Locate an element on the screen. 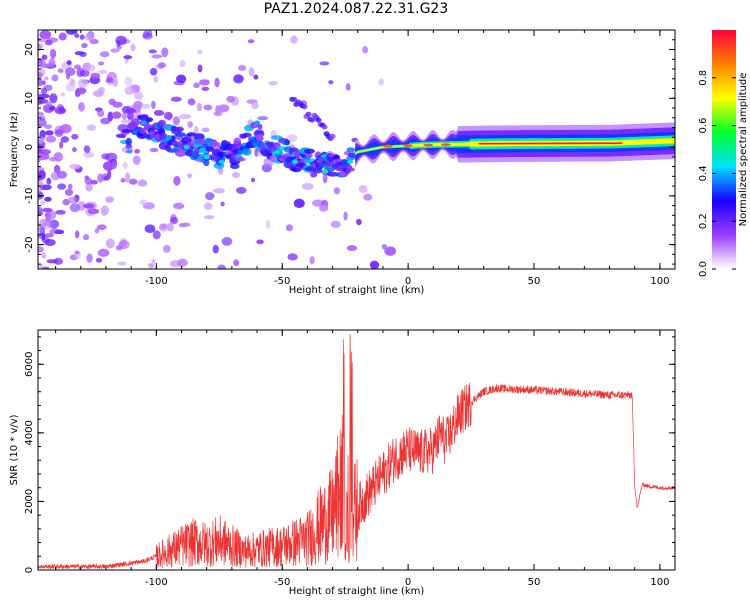 This screenshot has height=600, width=750. spectrum-ytick-label: 10 is located at coordinates (29, 98).